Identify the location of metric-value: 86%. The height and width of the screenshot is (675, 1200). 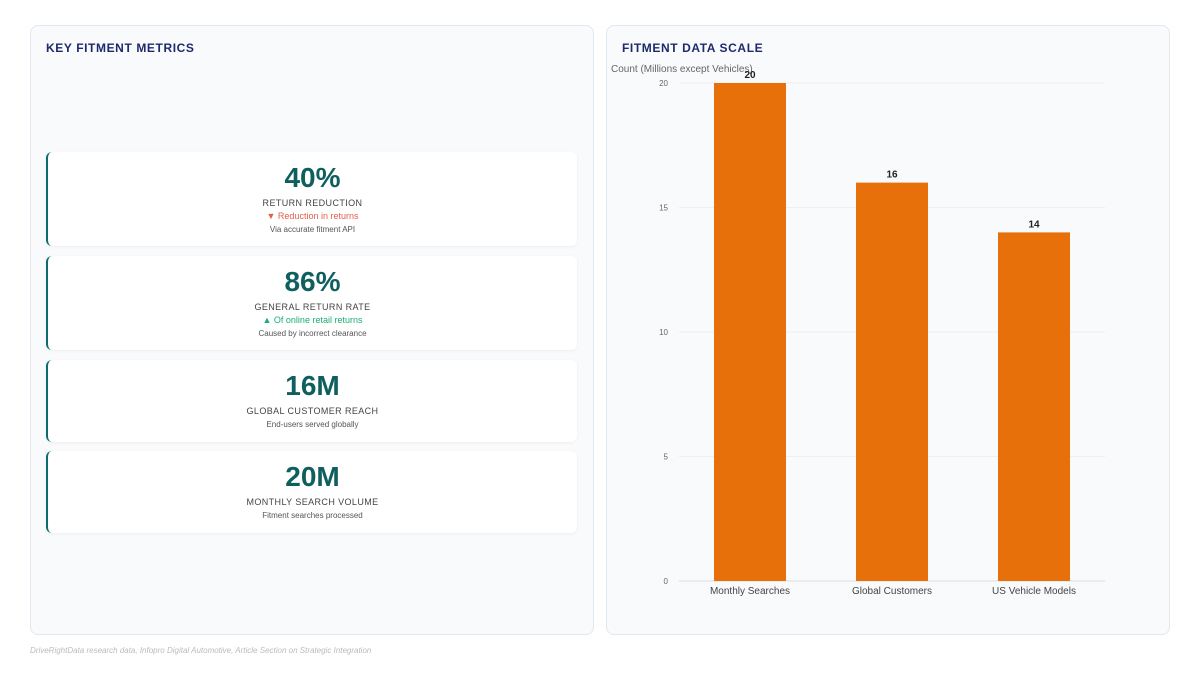
(312, 281).